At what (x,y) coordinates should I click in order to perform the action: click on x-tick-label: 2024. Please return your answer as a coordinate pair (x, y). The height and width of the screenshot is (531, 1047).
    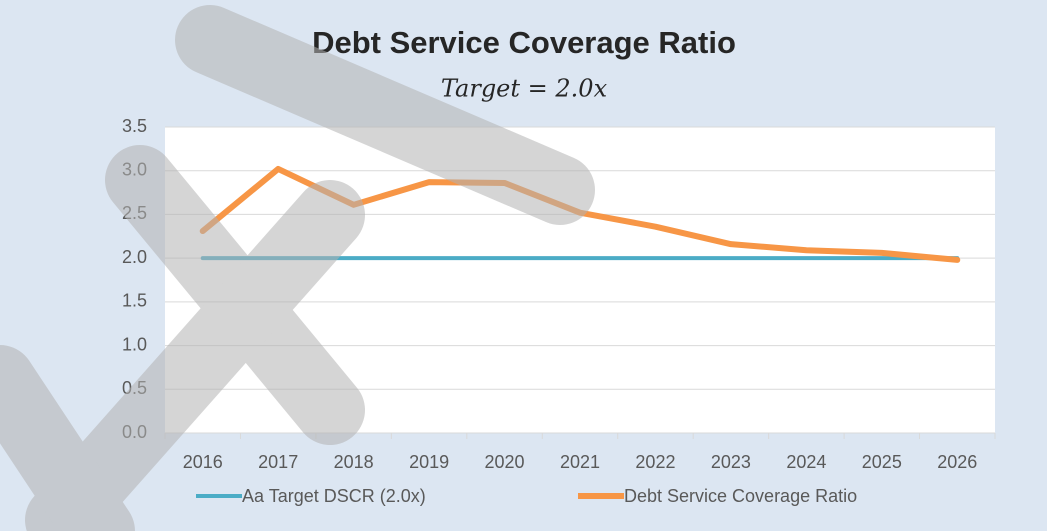
    Looking at the image, I should click on (806, 462).